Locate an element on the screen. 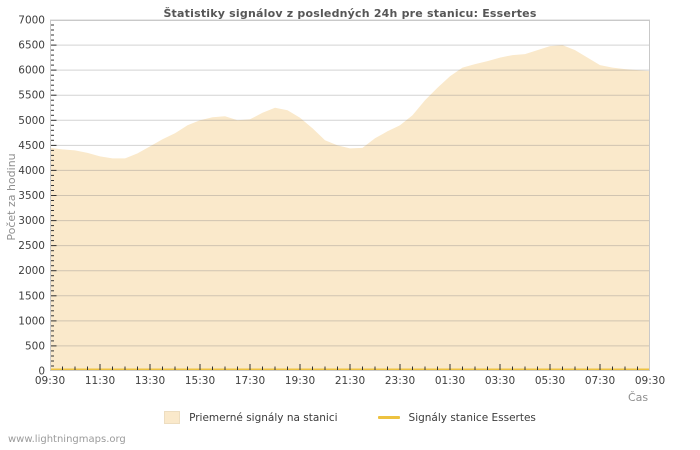  svg-text: 6000 is located at coordinates (31, 71).